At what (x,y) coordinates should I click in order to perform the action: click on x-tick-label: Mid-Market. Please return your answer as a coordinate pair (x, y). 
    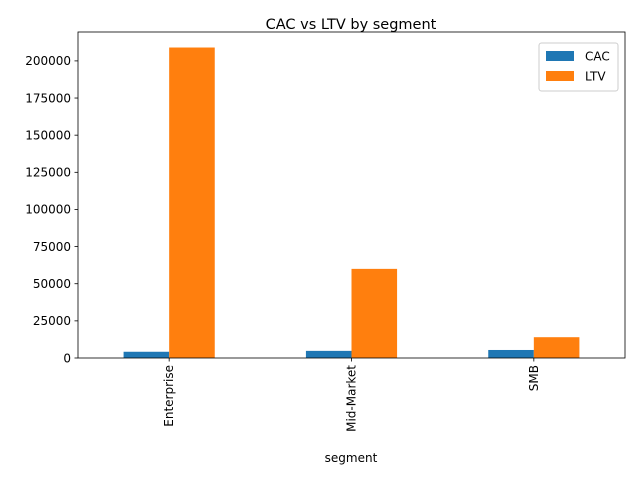
    Looking at the image, I should click on (352, 398).